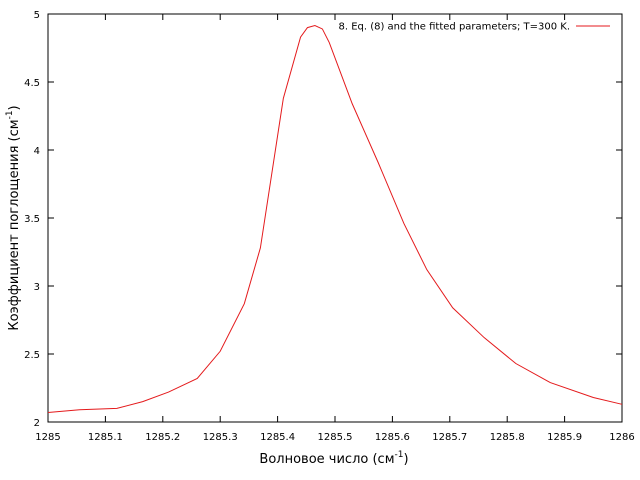  Describe the element at coordinates (220, 437) in the screenshot. I see `x-tick-label: 1285.3` at that location.